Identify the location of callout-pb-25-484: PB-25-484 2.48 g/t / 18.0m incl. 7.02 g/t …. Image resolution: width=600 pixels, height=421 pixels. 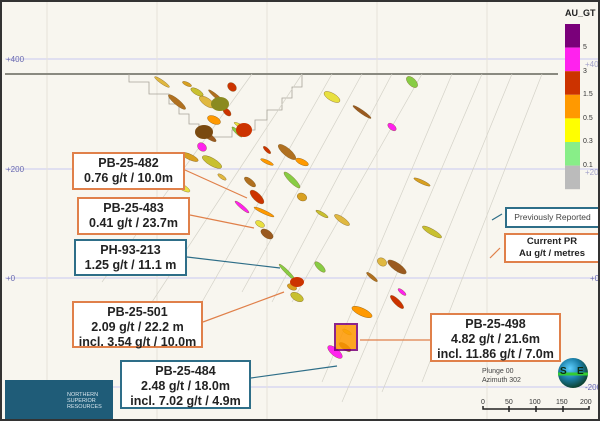
(185, 384).